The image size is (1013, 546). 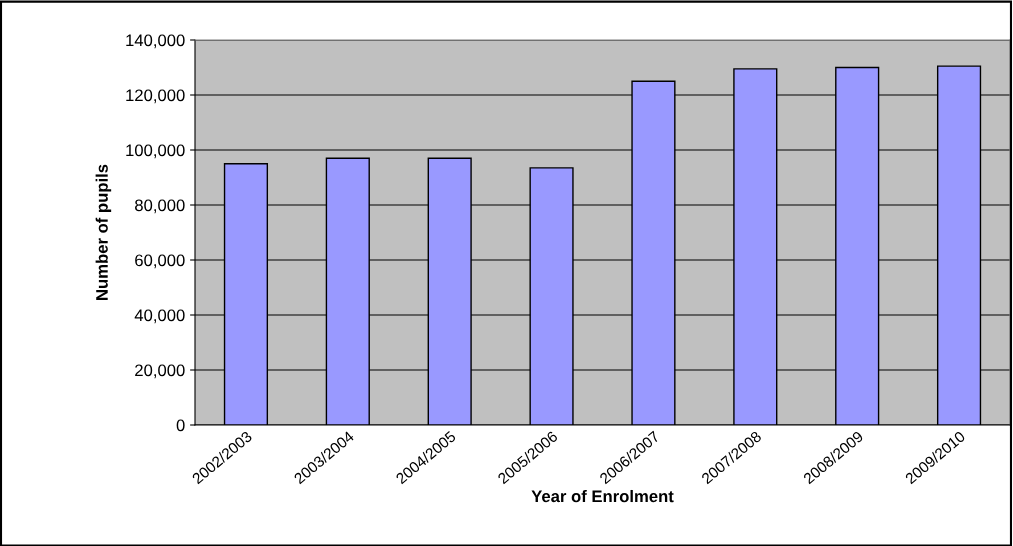 What do you see at coordinates (155, 151) in the screenshot?
I see `y-tick-label: 100,000` at bounding box center [155, 151].